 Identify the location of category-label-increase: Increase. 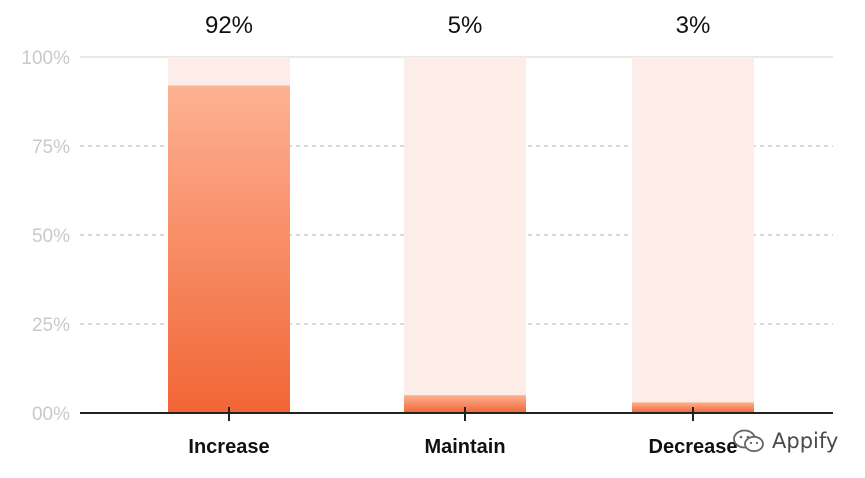
(228, 447).